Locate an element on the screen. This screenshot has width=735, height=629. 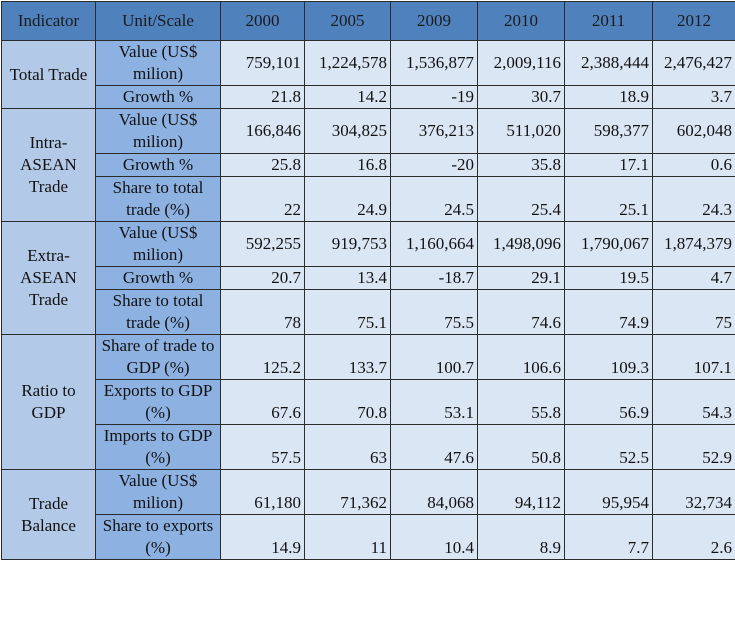
value-cell: 1,160,664 is located at coordinates (434, 244).